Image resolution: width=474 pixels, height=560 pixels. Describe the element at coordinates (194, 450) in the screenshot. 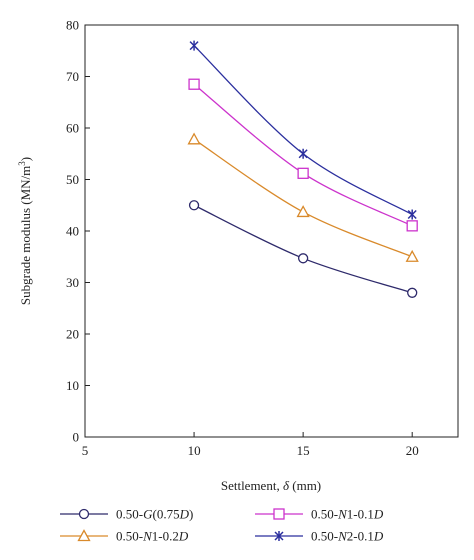

I see `x-tick-label: 10` at that location.